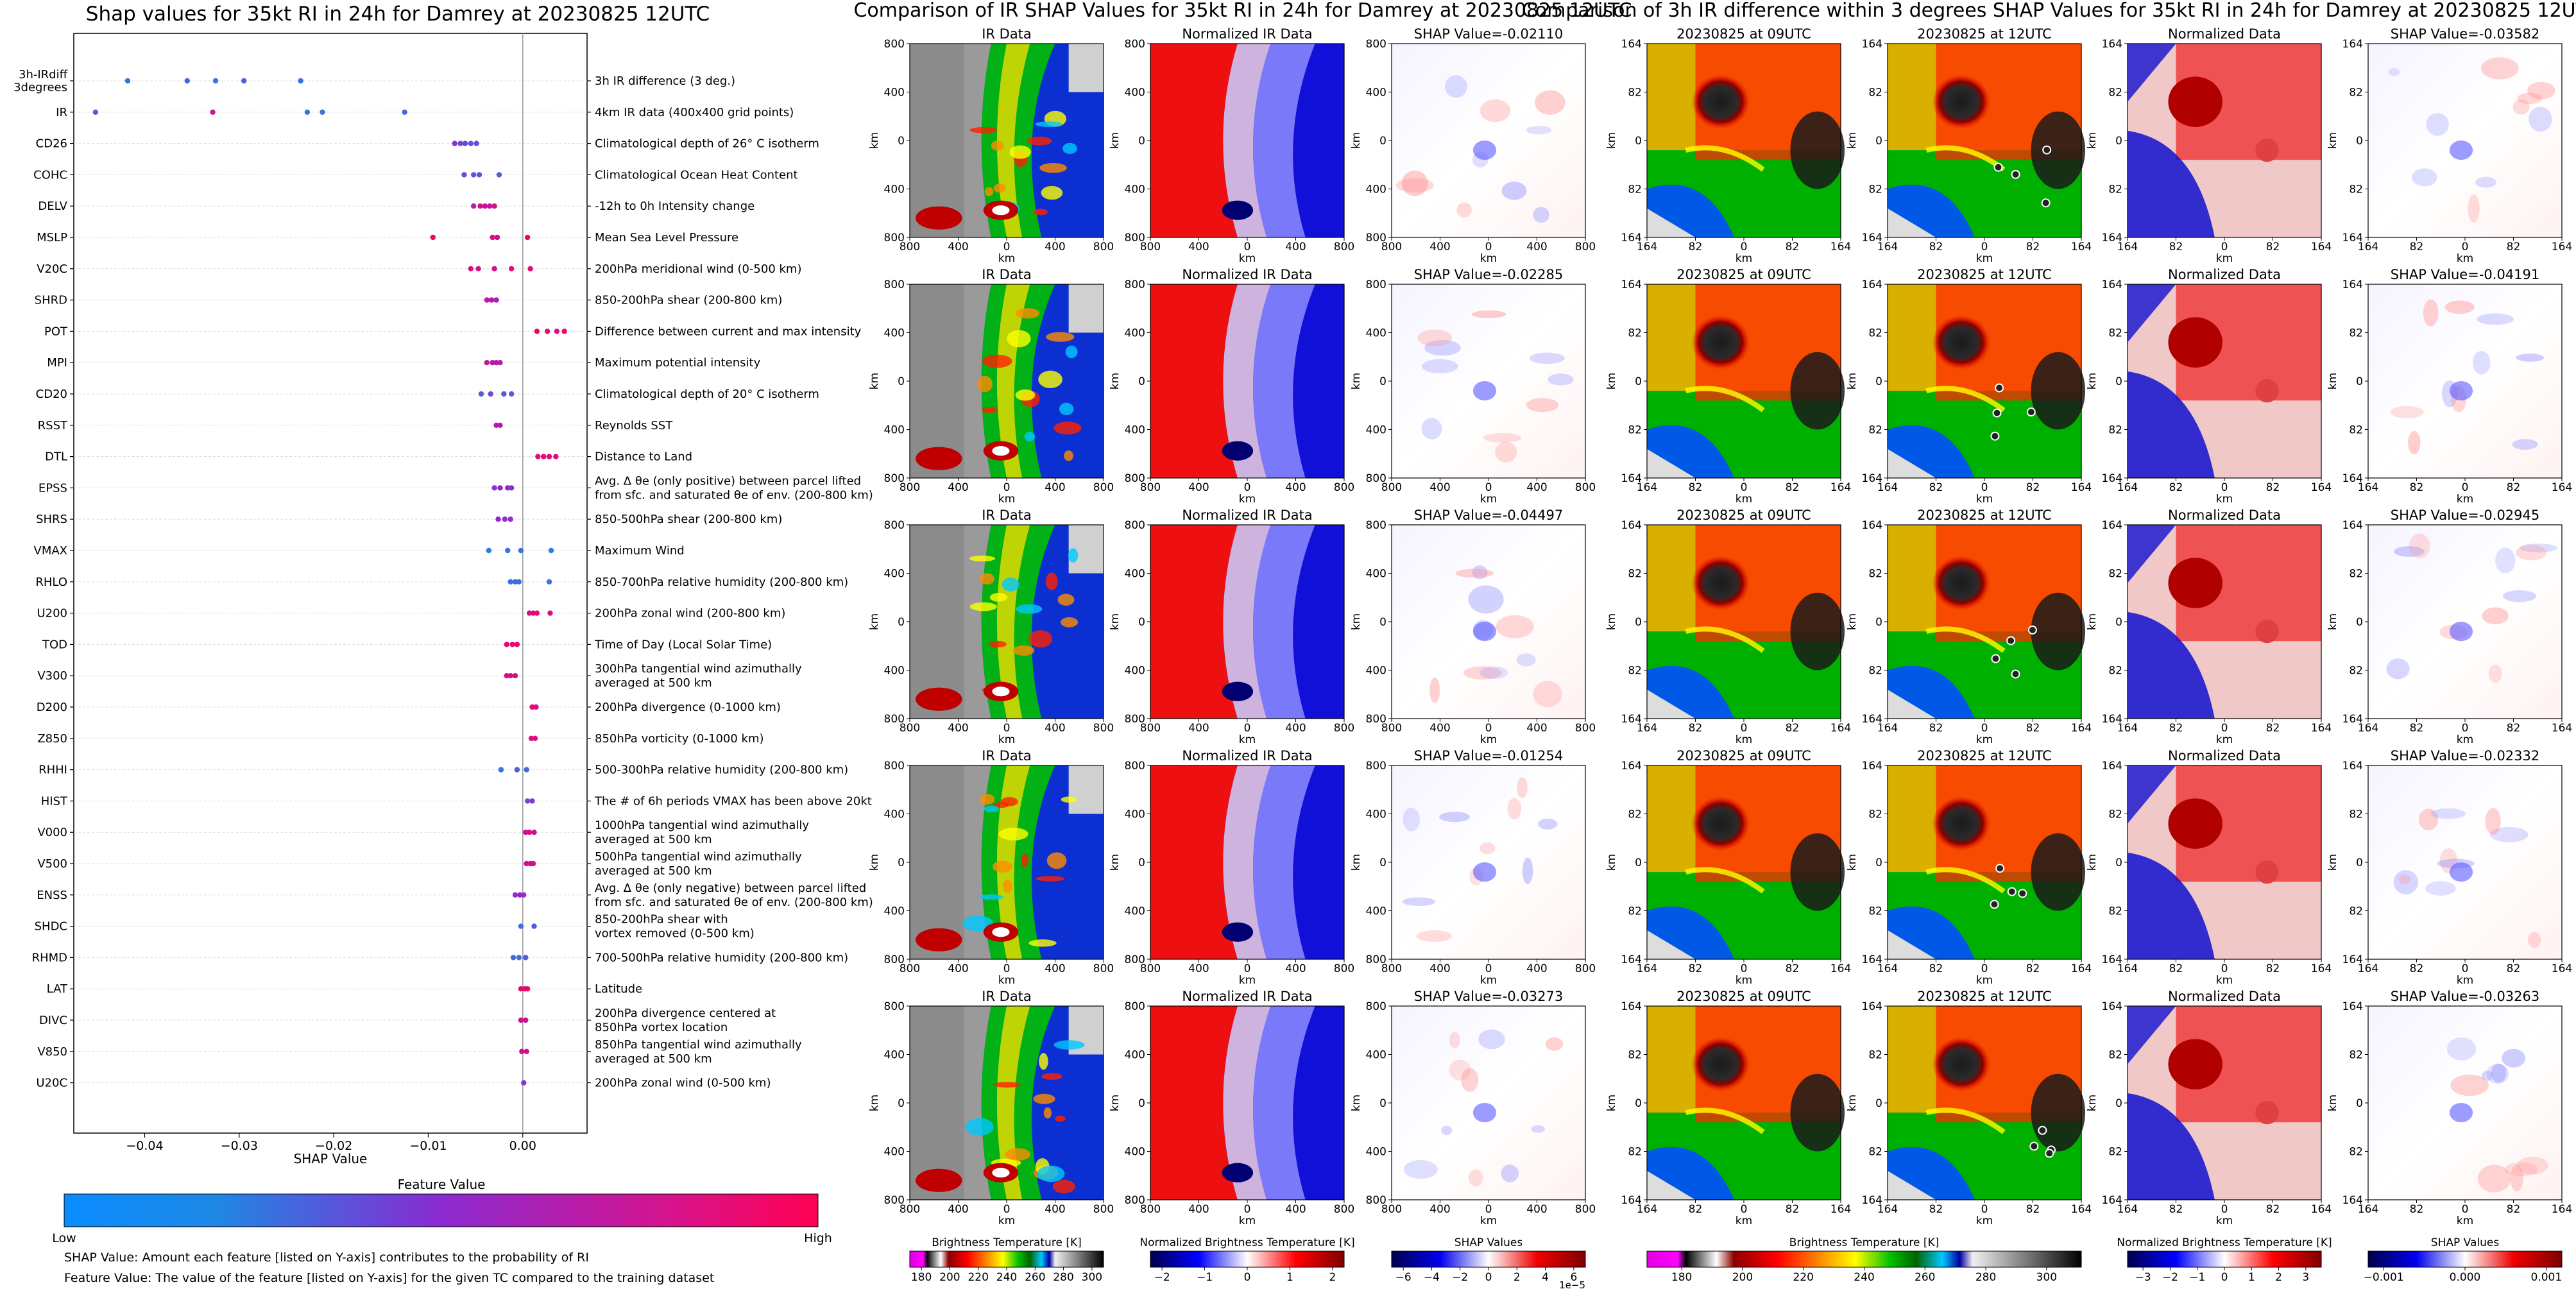  What do you see at coordinates (1573, 1277) in the screenshot?
I see `colorbar-tick-label: 6` at bounding box center [1573, 1277].